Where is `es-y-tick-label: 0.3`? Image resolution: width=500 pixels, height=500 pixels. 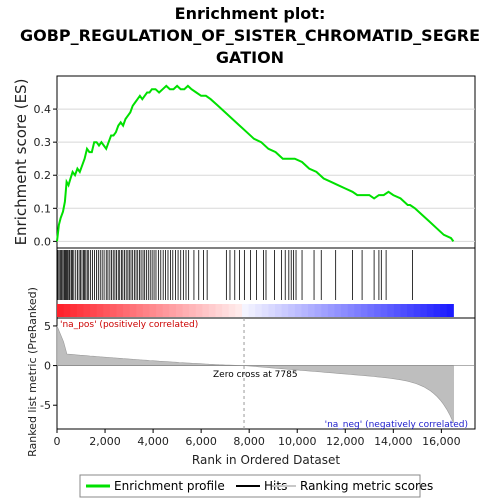
es-y-tick-label: 0.3 is located at coordinates (43, 142).